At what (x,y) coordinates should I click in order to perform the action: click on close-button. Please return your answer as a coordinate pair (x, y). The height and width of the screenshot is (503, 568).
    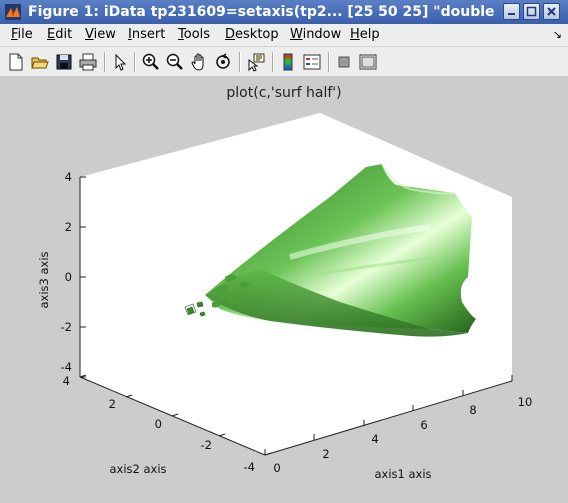
    Looking at the image, I should click on (551, 11).